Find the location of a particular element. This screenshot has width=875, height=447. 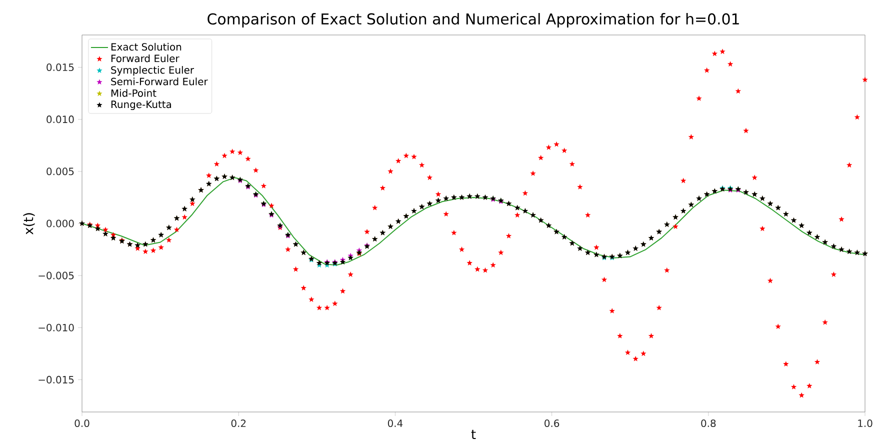

legend-label: Symplectic Euler is located at coordinates (152, 71).